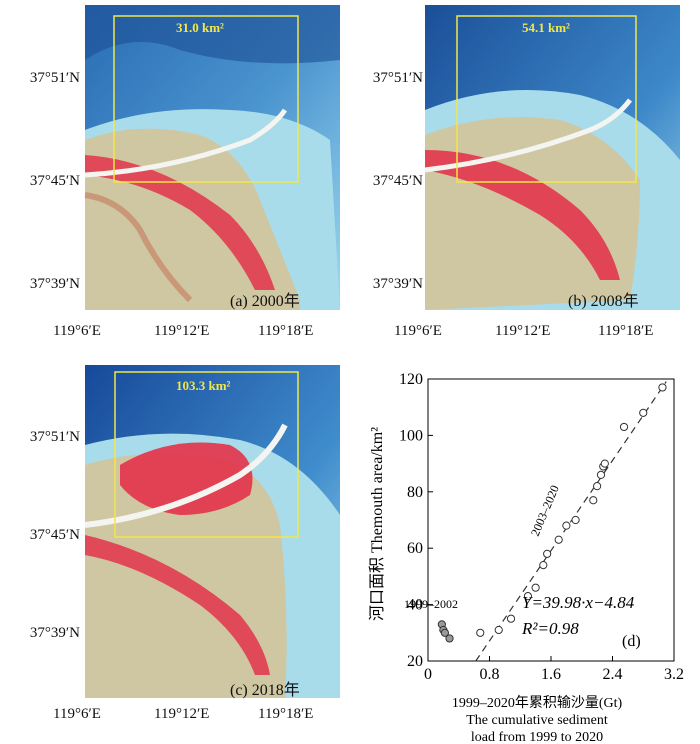 The height and width of the screenshot is (744, 700). Describe the element at coordinates (418, 331) in the screenshot. I see `lon-label-b-6: 119°6′E` at that location.